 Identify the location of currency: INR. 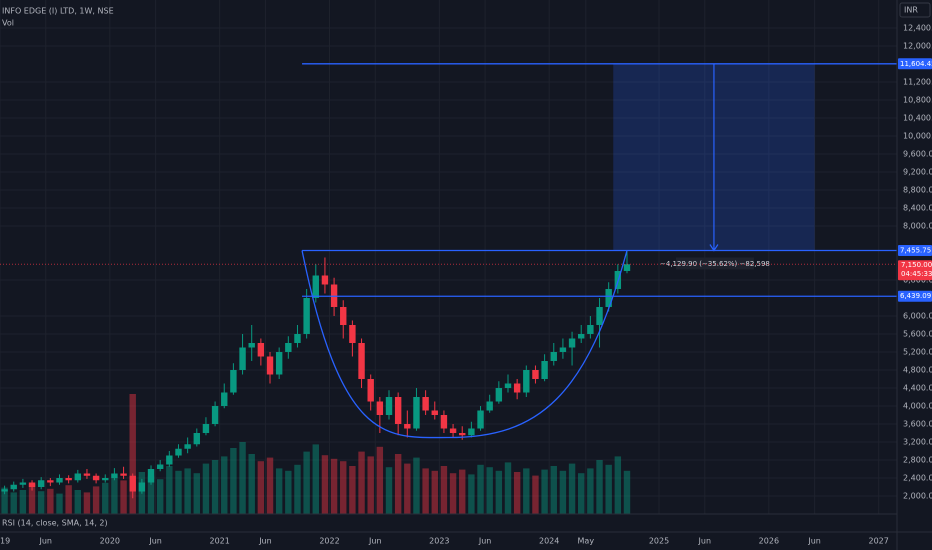
(911, 10).